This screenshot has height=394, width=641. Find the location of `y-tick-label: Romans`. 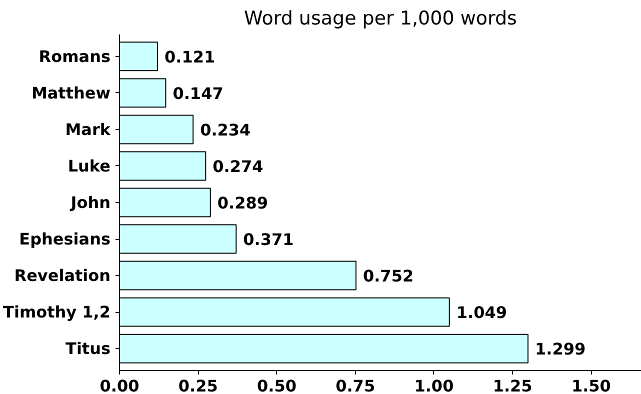

y-tick-label: Romans is located at coordinates (74, 56).